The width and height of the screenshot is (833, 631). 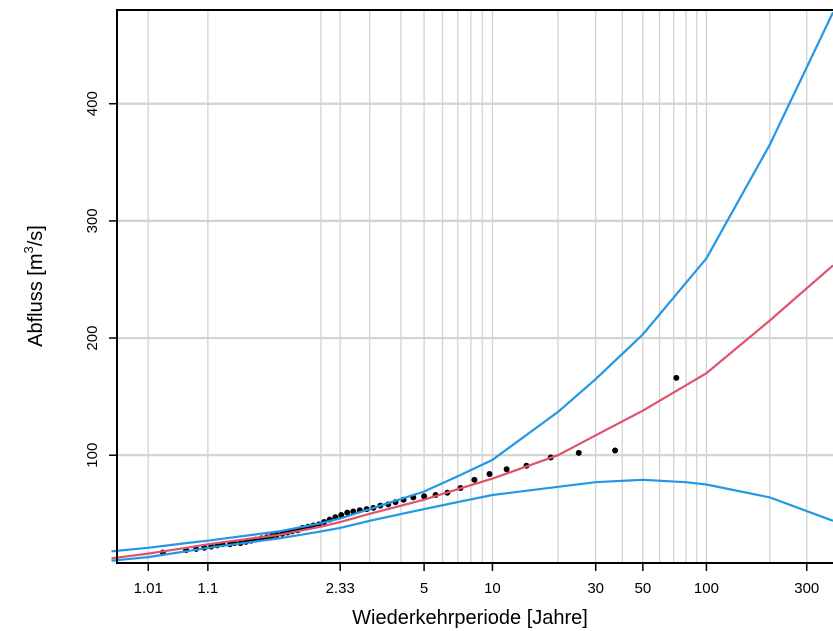 I want to click on y-axis-title-superscript: 3, so click(x=28, y=249).